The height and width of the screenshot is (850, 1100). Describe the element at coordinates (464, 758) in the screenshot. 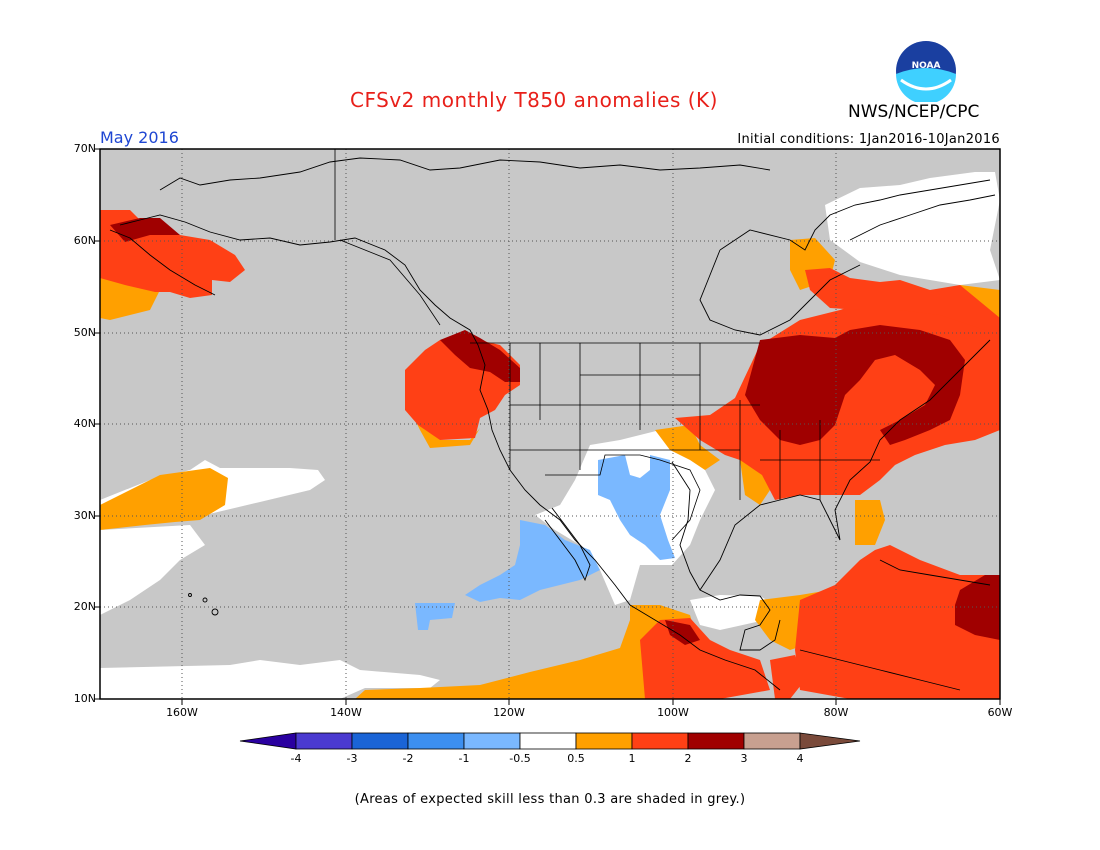

I see `colorbar-label: -1` at that location.